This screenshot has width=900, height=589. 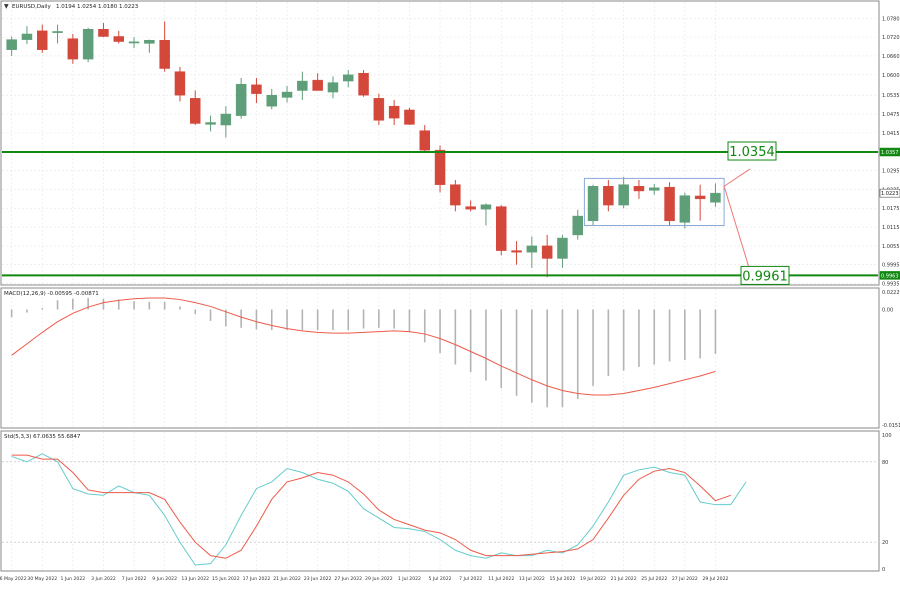 What do you see at coordinates (654, 579) in the screenshot?
I see `time-tick-label: 25 Jul 2022` at bounding box center [654, 579].